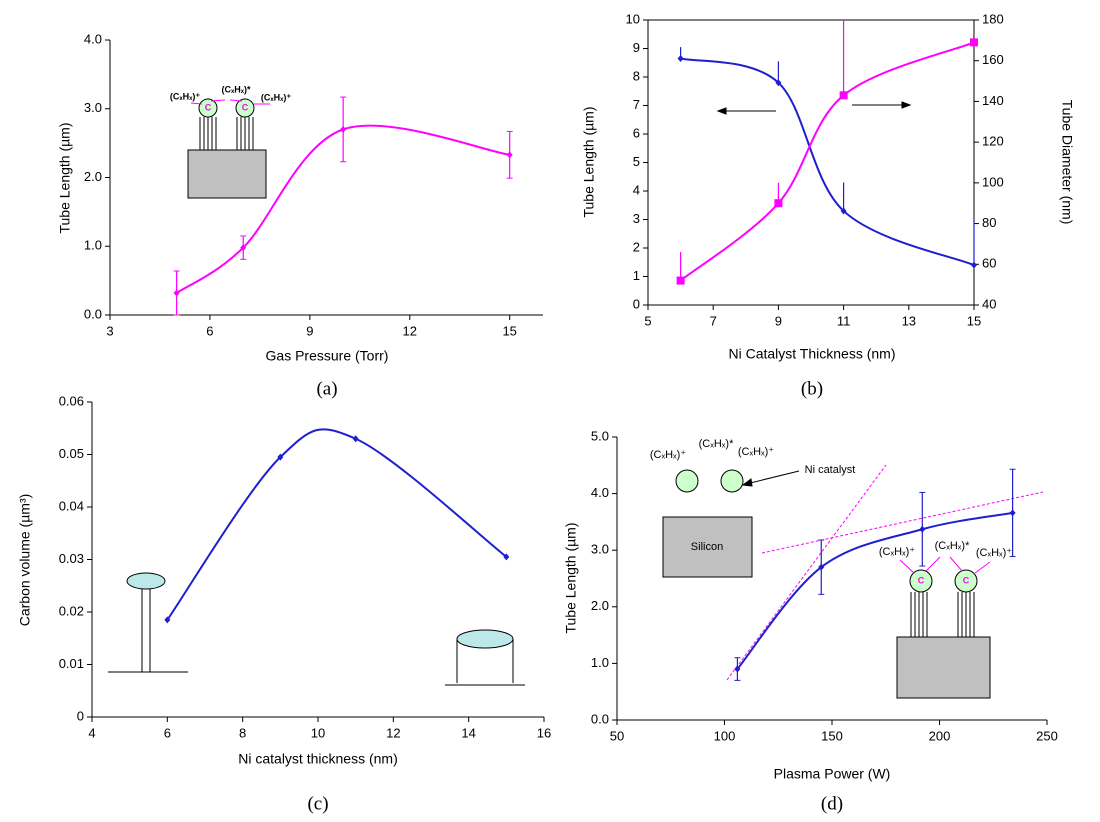  I want to click on x-tick-label: 4, so click(91, 732).